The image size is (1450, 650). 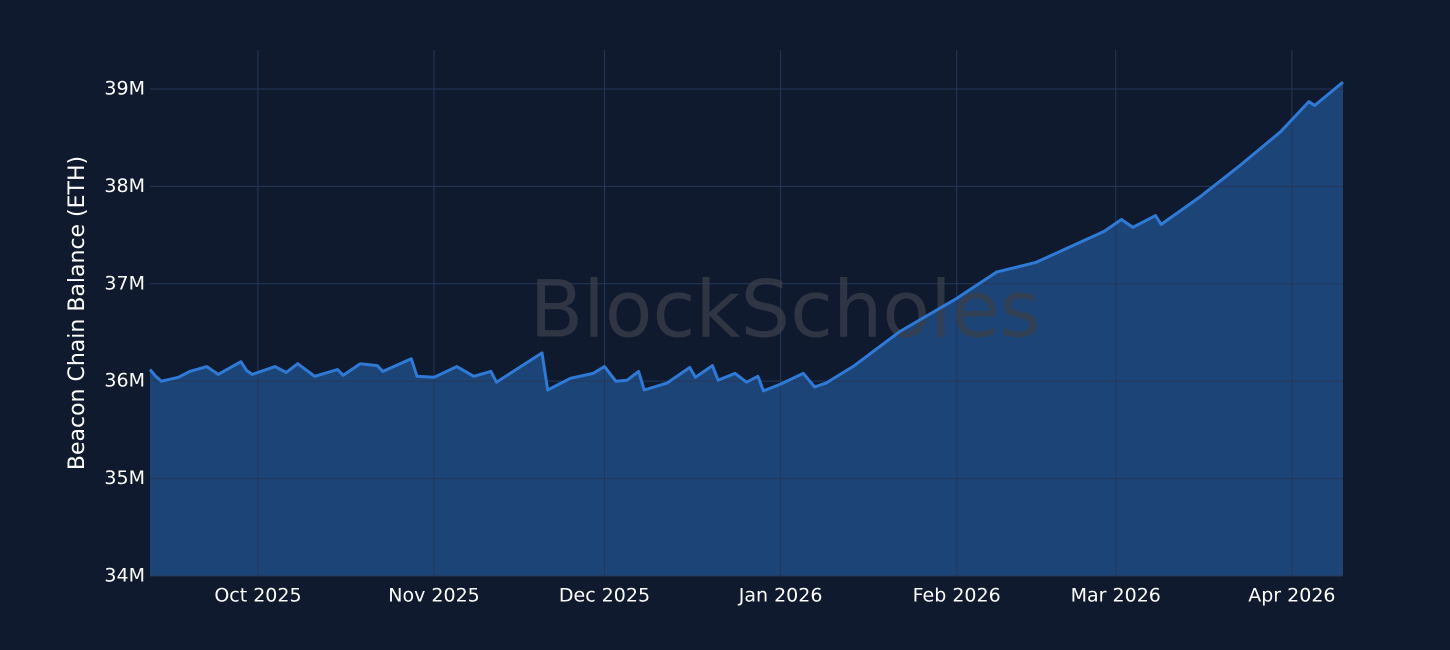 What do you see at coordinates (77, 313) in the screenshot?
I see `y-axis-label: Beacon Chain Balance (ETH)` at bounding box center [77, 313].